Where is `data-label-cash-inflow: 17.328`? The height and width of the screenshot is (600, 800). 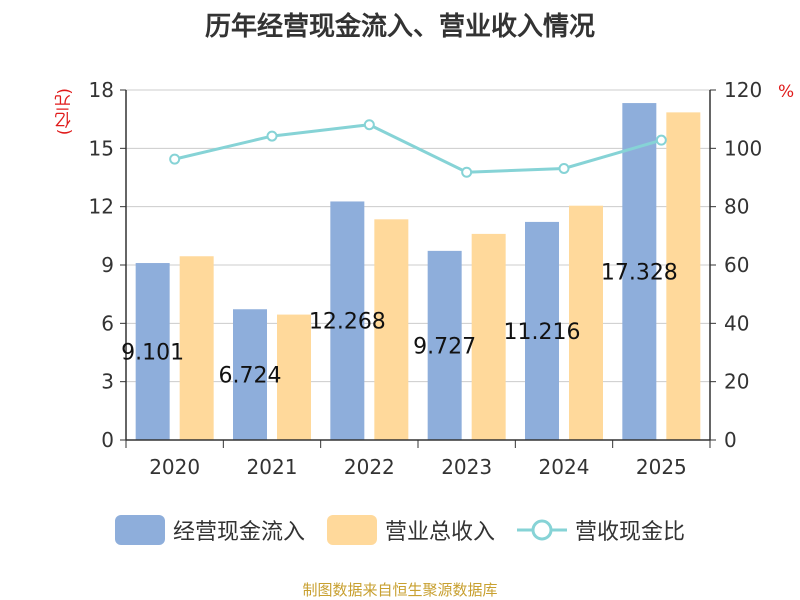 data-label-cash-inflow: 17.328 is located at coordinates (639, 273).